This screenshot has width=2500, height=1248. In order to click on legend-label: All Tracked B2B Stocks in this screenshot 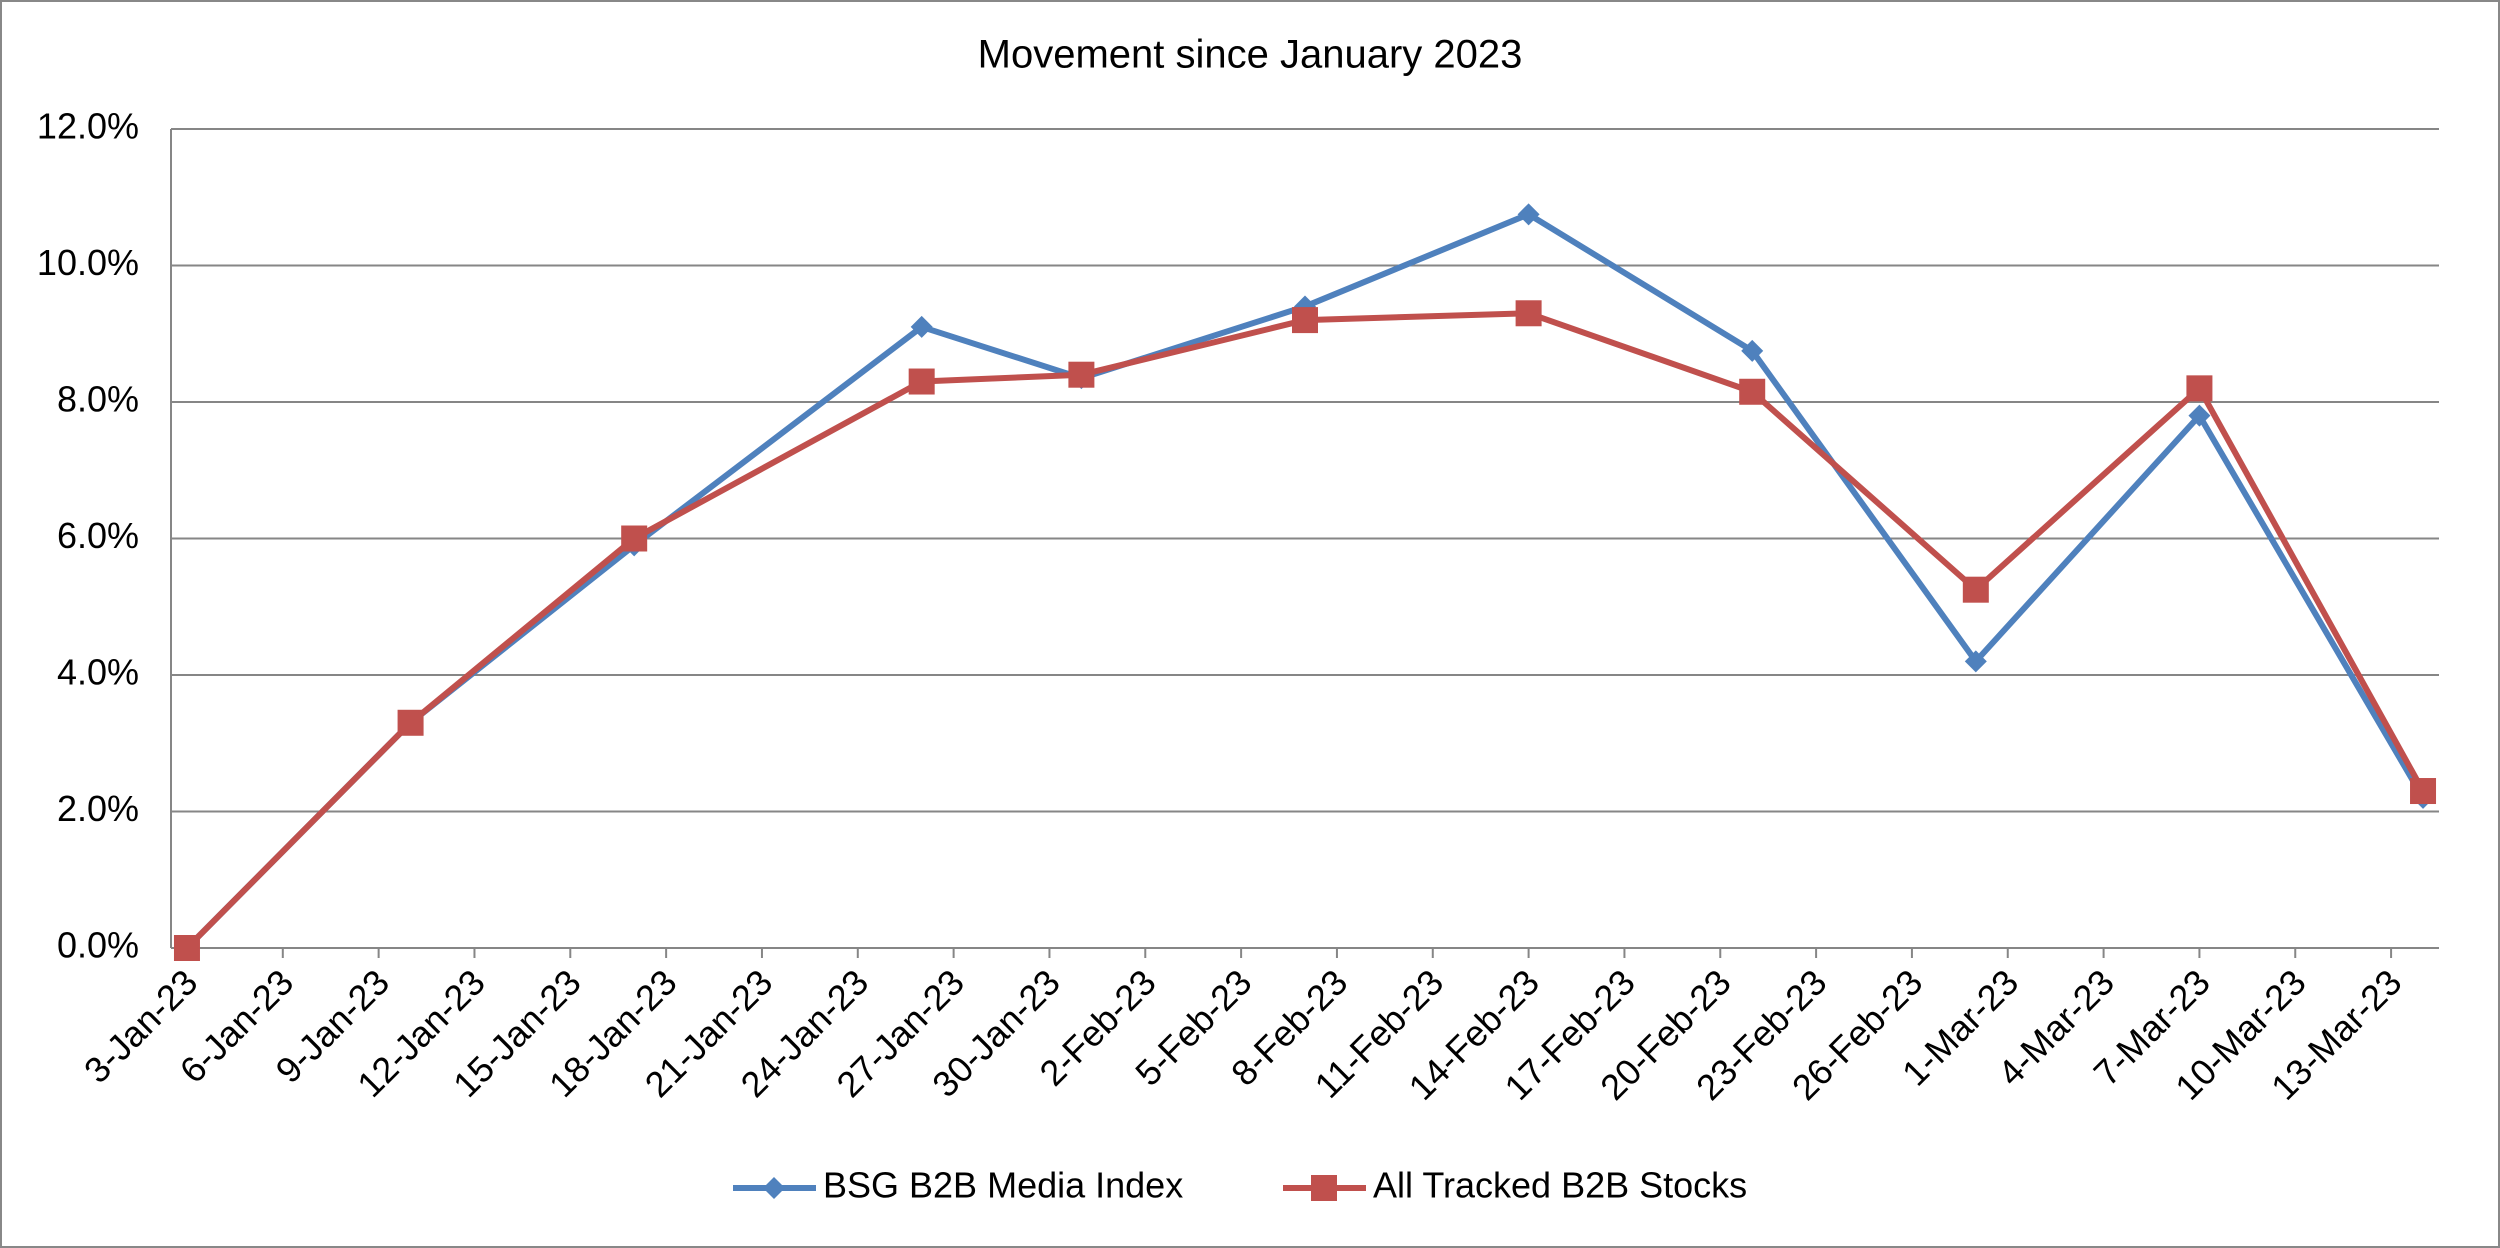, I will do `click(1560, 1185)`.